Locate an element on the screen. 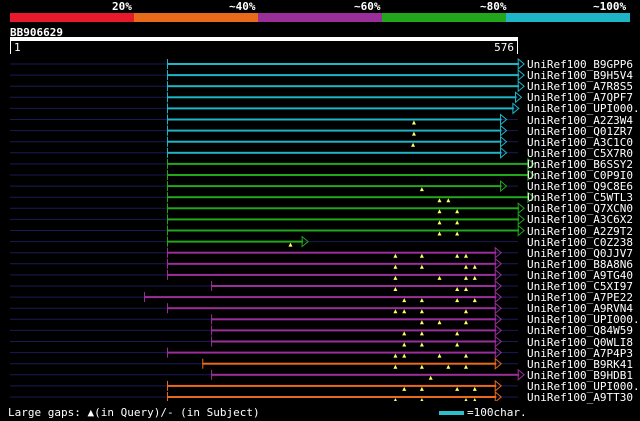 The height and width of the screenshot is (421, 640). hit-label: UniRef100_A2Z3W4 is located at coordinates (580, 120).